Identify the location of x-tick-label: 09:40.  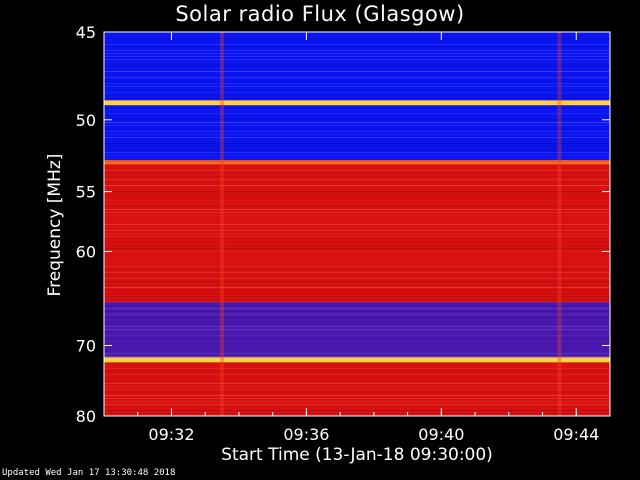
(441, 434).